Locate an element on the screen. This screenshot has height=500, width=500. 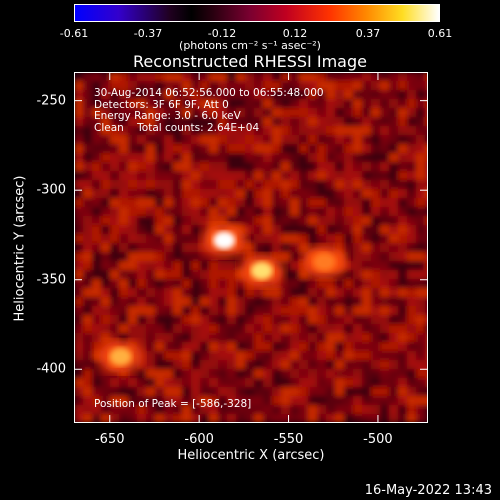
x-tick-label-1: -600 is located at coordinates (199, 439).